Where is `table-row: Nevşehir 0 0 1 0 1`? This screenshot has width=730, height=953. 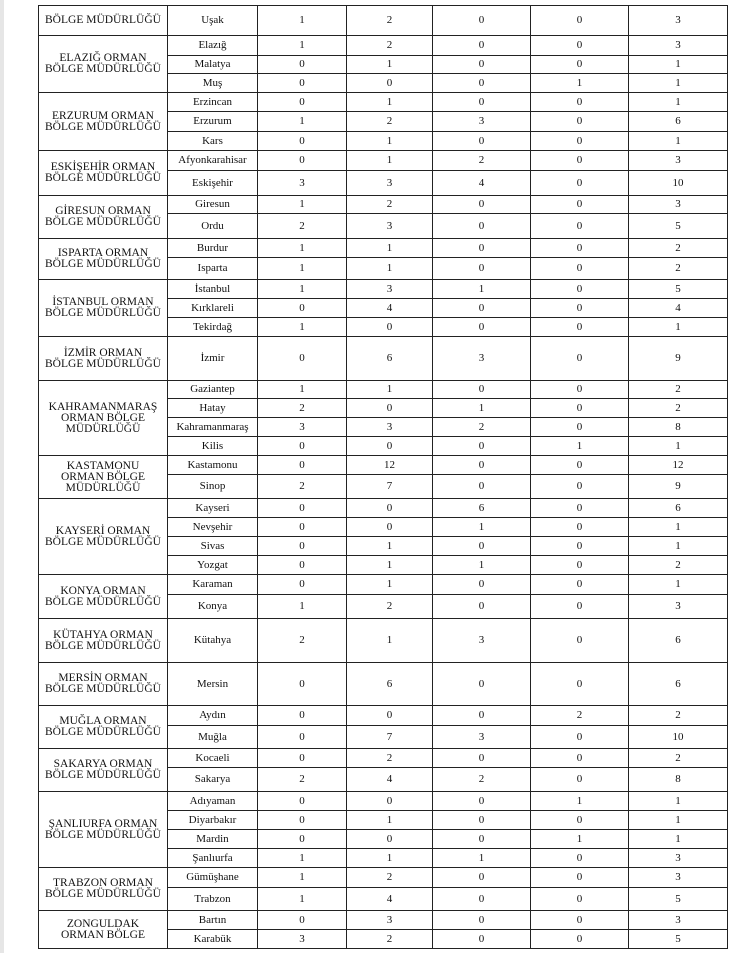 table-row: Nevşehir 0 0 1 0 1 is located at coordinates (383, 527).